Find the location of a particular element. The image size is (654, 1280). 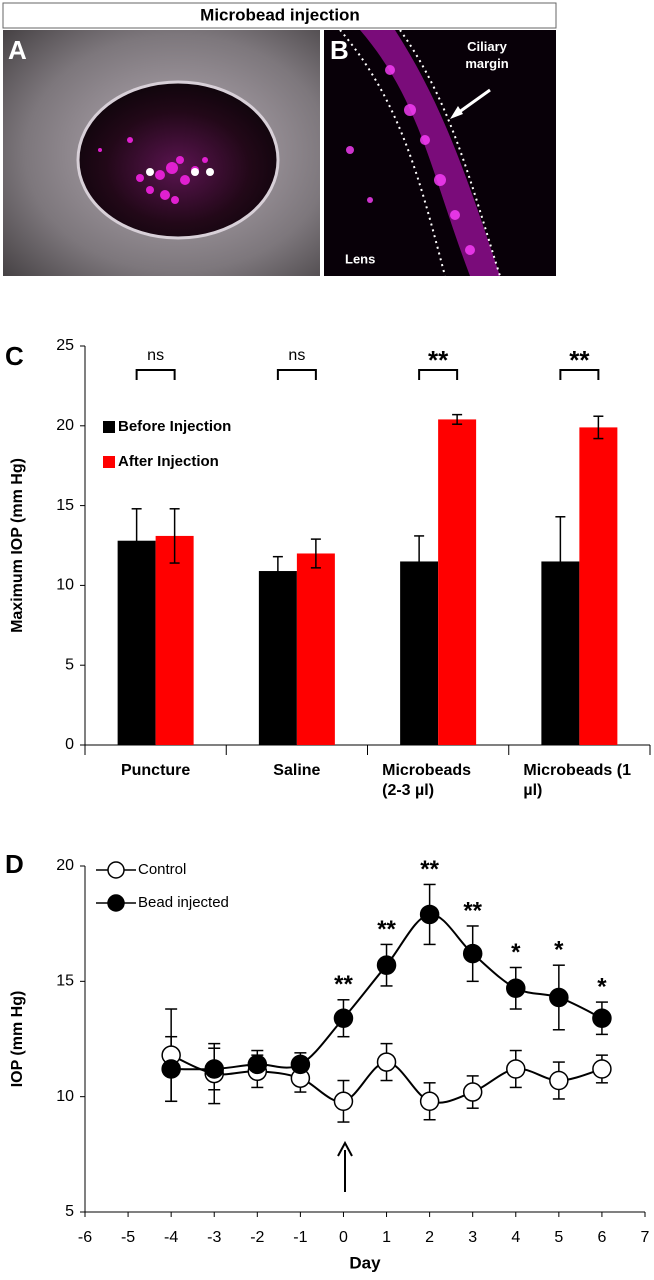

image-label: Lens is located at coordinates (360, 258).